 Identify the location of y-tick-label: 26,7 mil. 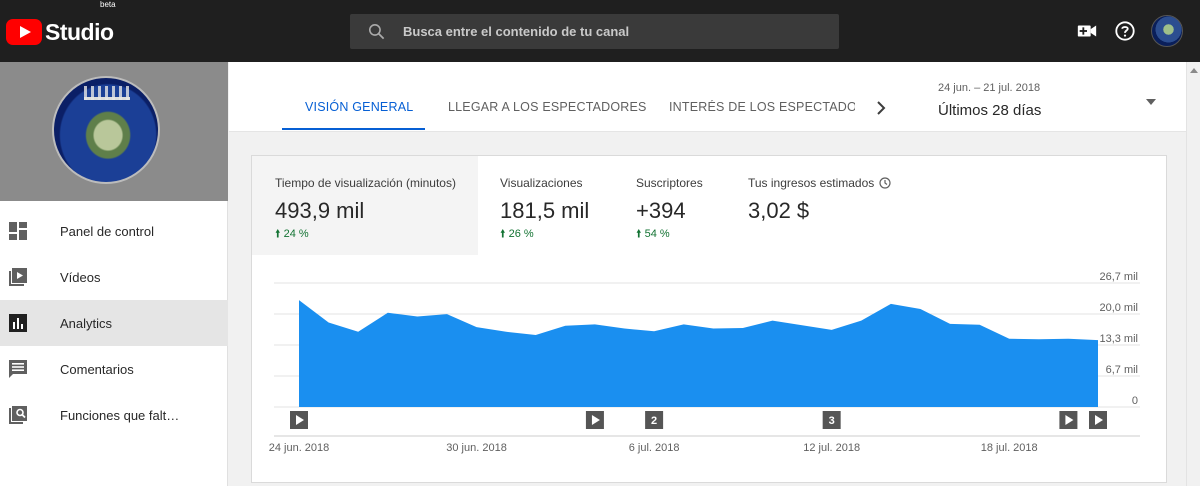
(1118, 277).